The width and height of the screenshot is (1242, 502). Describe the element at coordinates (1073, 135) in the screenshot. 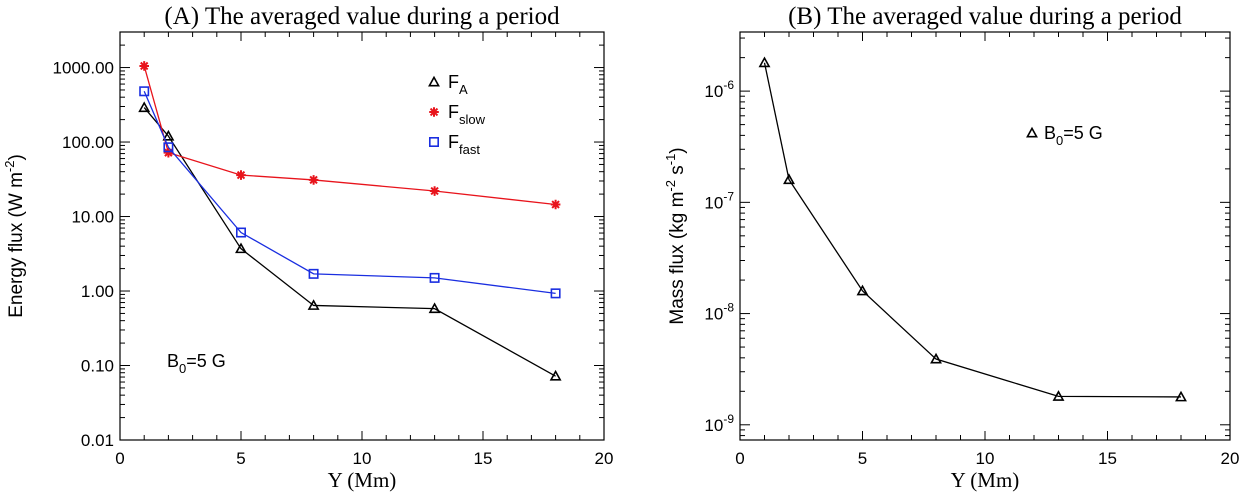

I see `legend-label: B0=5 G` at that location.